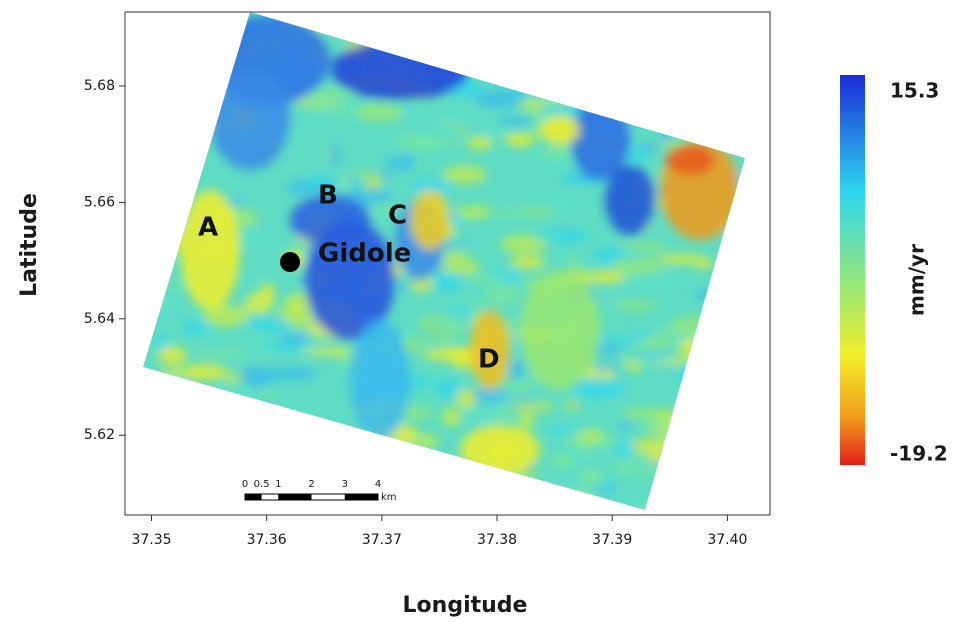 This screenshot has width=964, height=622. What do you see at coordinates (262, 484) in the screenshot?
I see `scale-bar-label: 0.5` at bounding box center [262, 484].